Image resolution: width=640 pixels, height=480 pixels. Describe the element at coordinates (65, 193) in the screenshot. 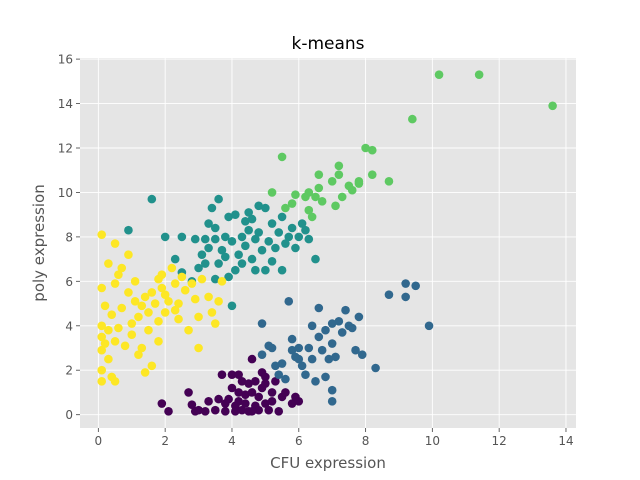

I see `y-tick-label: 10` at that location.